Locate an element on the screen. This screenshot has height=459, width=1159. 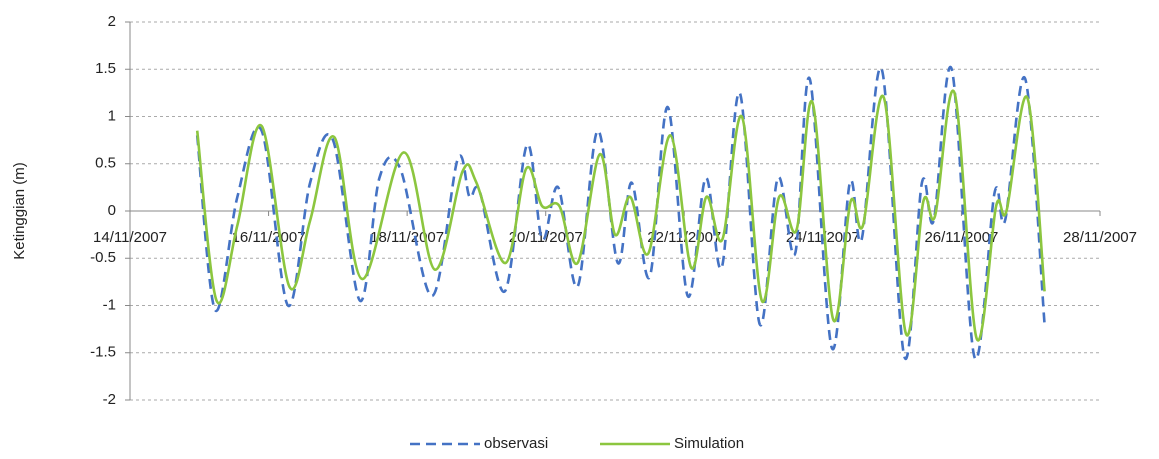
legend-item: observasi is located at coordinates (479, 443).